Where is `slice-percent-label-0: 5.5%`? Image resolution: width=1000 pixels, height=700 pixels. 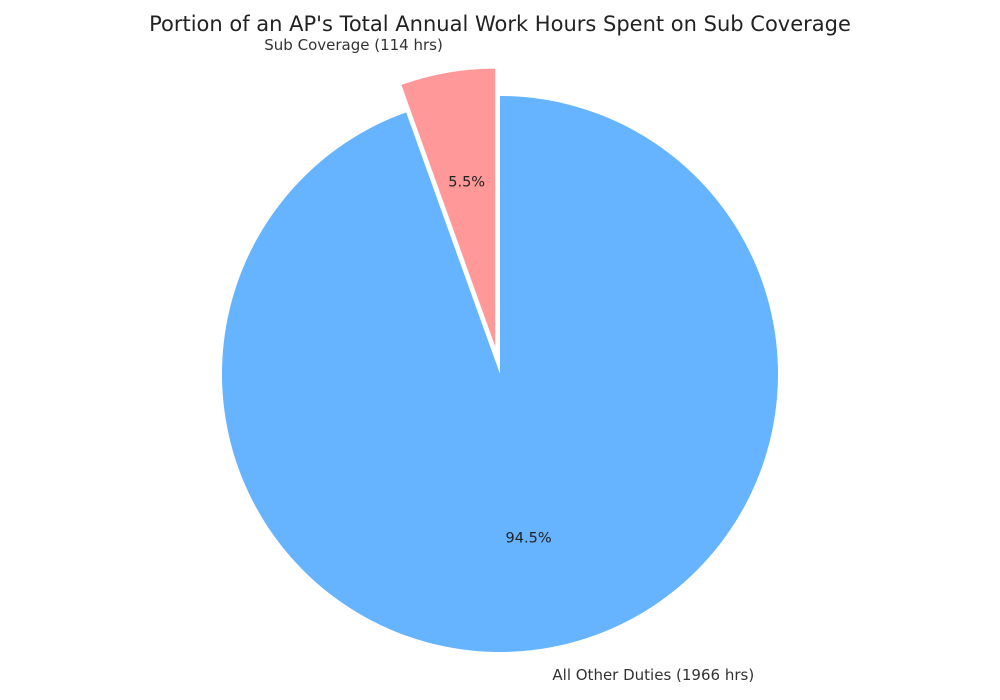 slice-percent-label-0: 5.5% is located at coordinates (466, 182).